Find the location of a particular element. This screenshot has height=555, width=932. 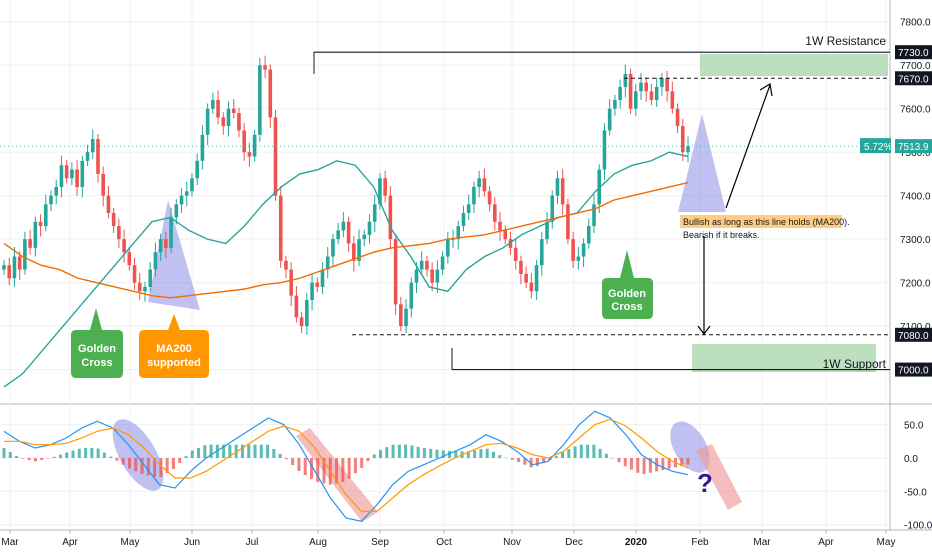

down-arrow-head is located at coordinates (704, 330).